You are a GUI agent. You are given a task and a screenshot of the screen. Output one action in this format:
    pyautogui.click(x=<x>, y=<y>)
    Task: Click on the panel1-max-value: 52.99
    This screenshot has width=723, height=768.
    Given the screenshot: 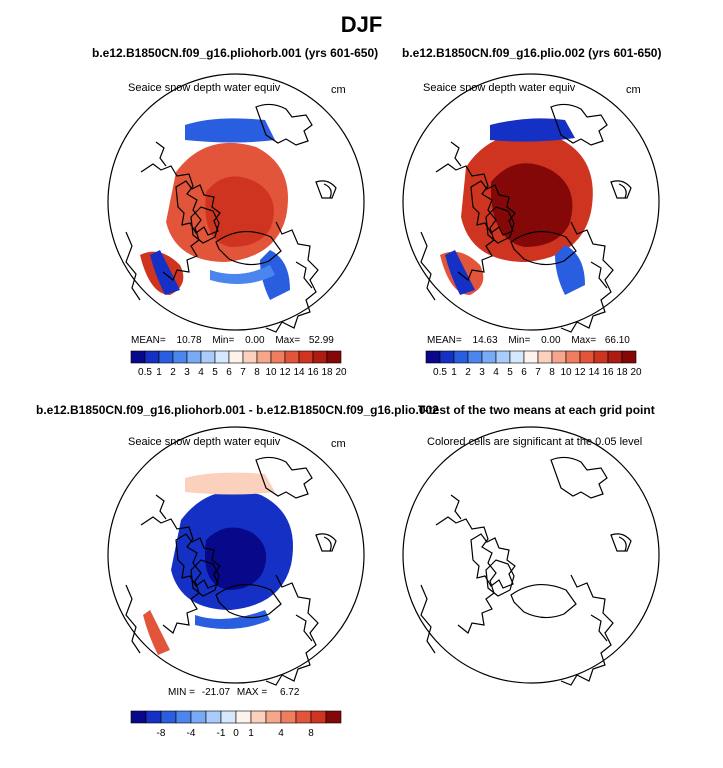 What is the action you would take?
    pyautogui.click(x=321, y=340)
    